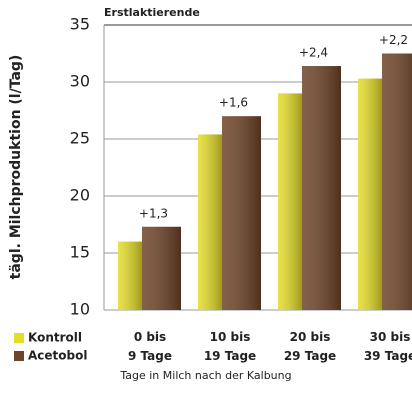 This screenshot has width=412, height=410. What do you see at coordinates (313, 53) in the screenshot?
I see `annotation: +2,4` at bounding box center [313, 53].